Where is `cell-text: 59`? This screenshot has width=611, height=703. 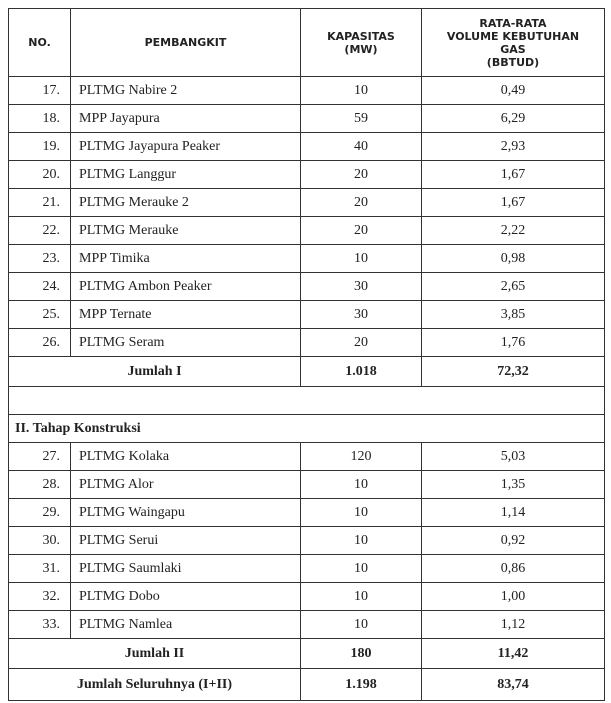 cell-text: 59 is located at coordinates (361, 118).